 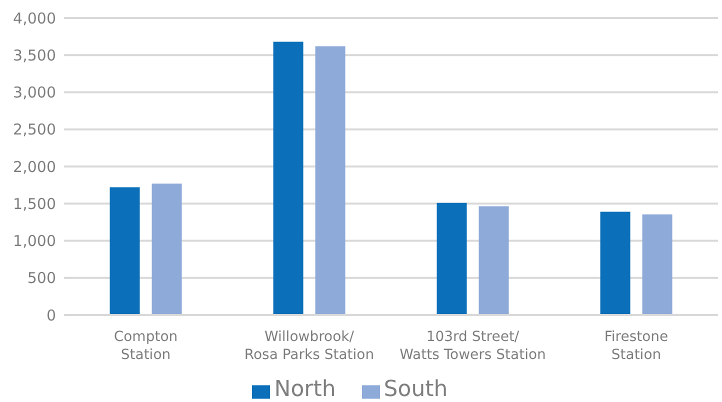 What do you see at coordinates (34, 129) in the screenshot?
I see `y-tick-label: 2,500` at bounding box center [34, 129].